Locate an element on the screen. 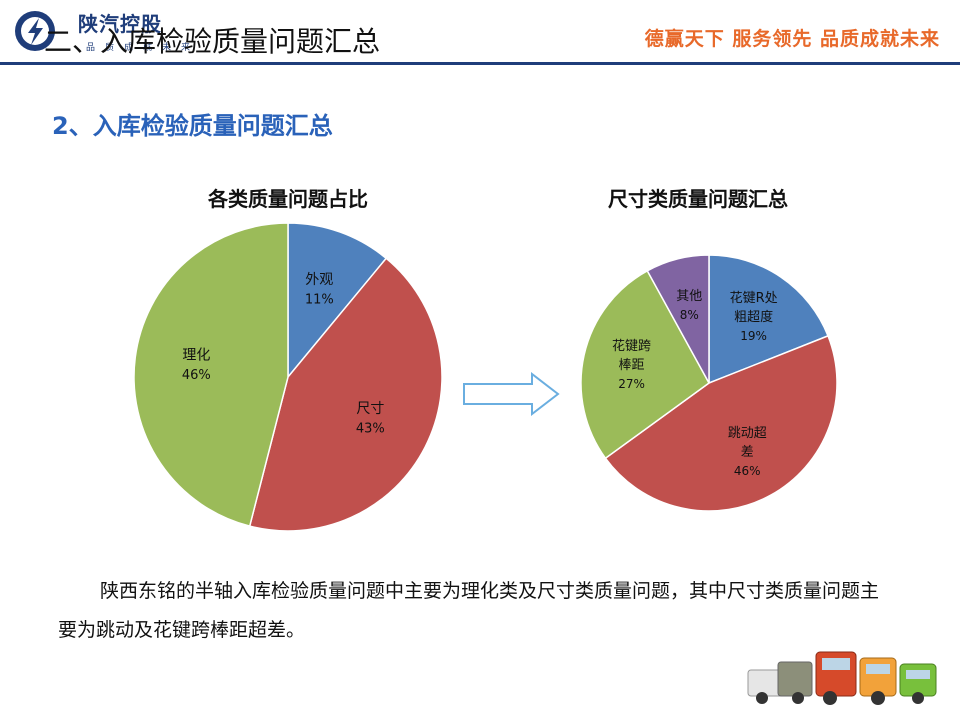  pie2-category-2: 跳动超 is located at coordinates (747, 433).